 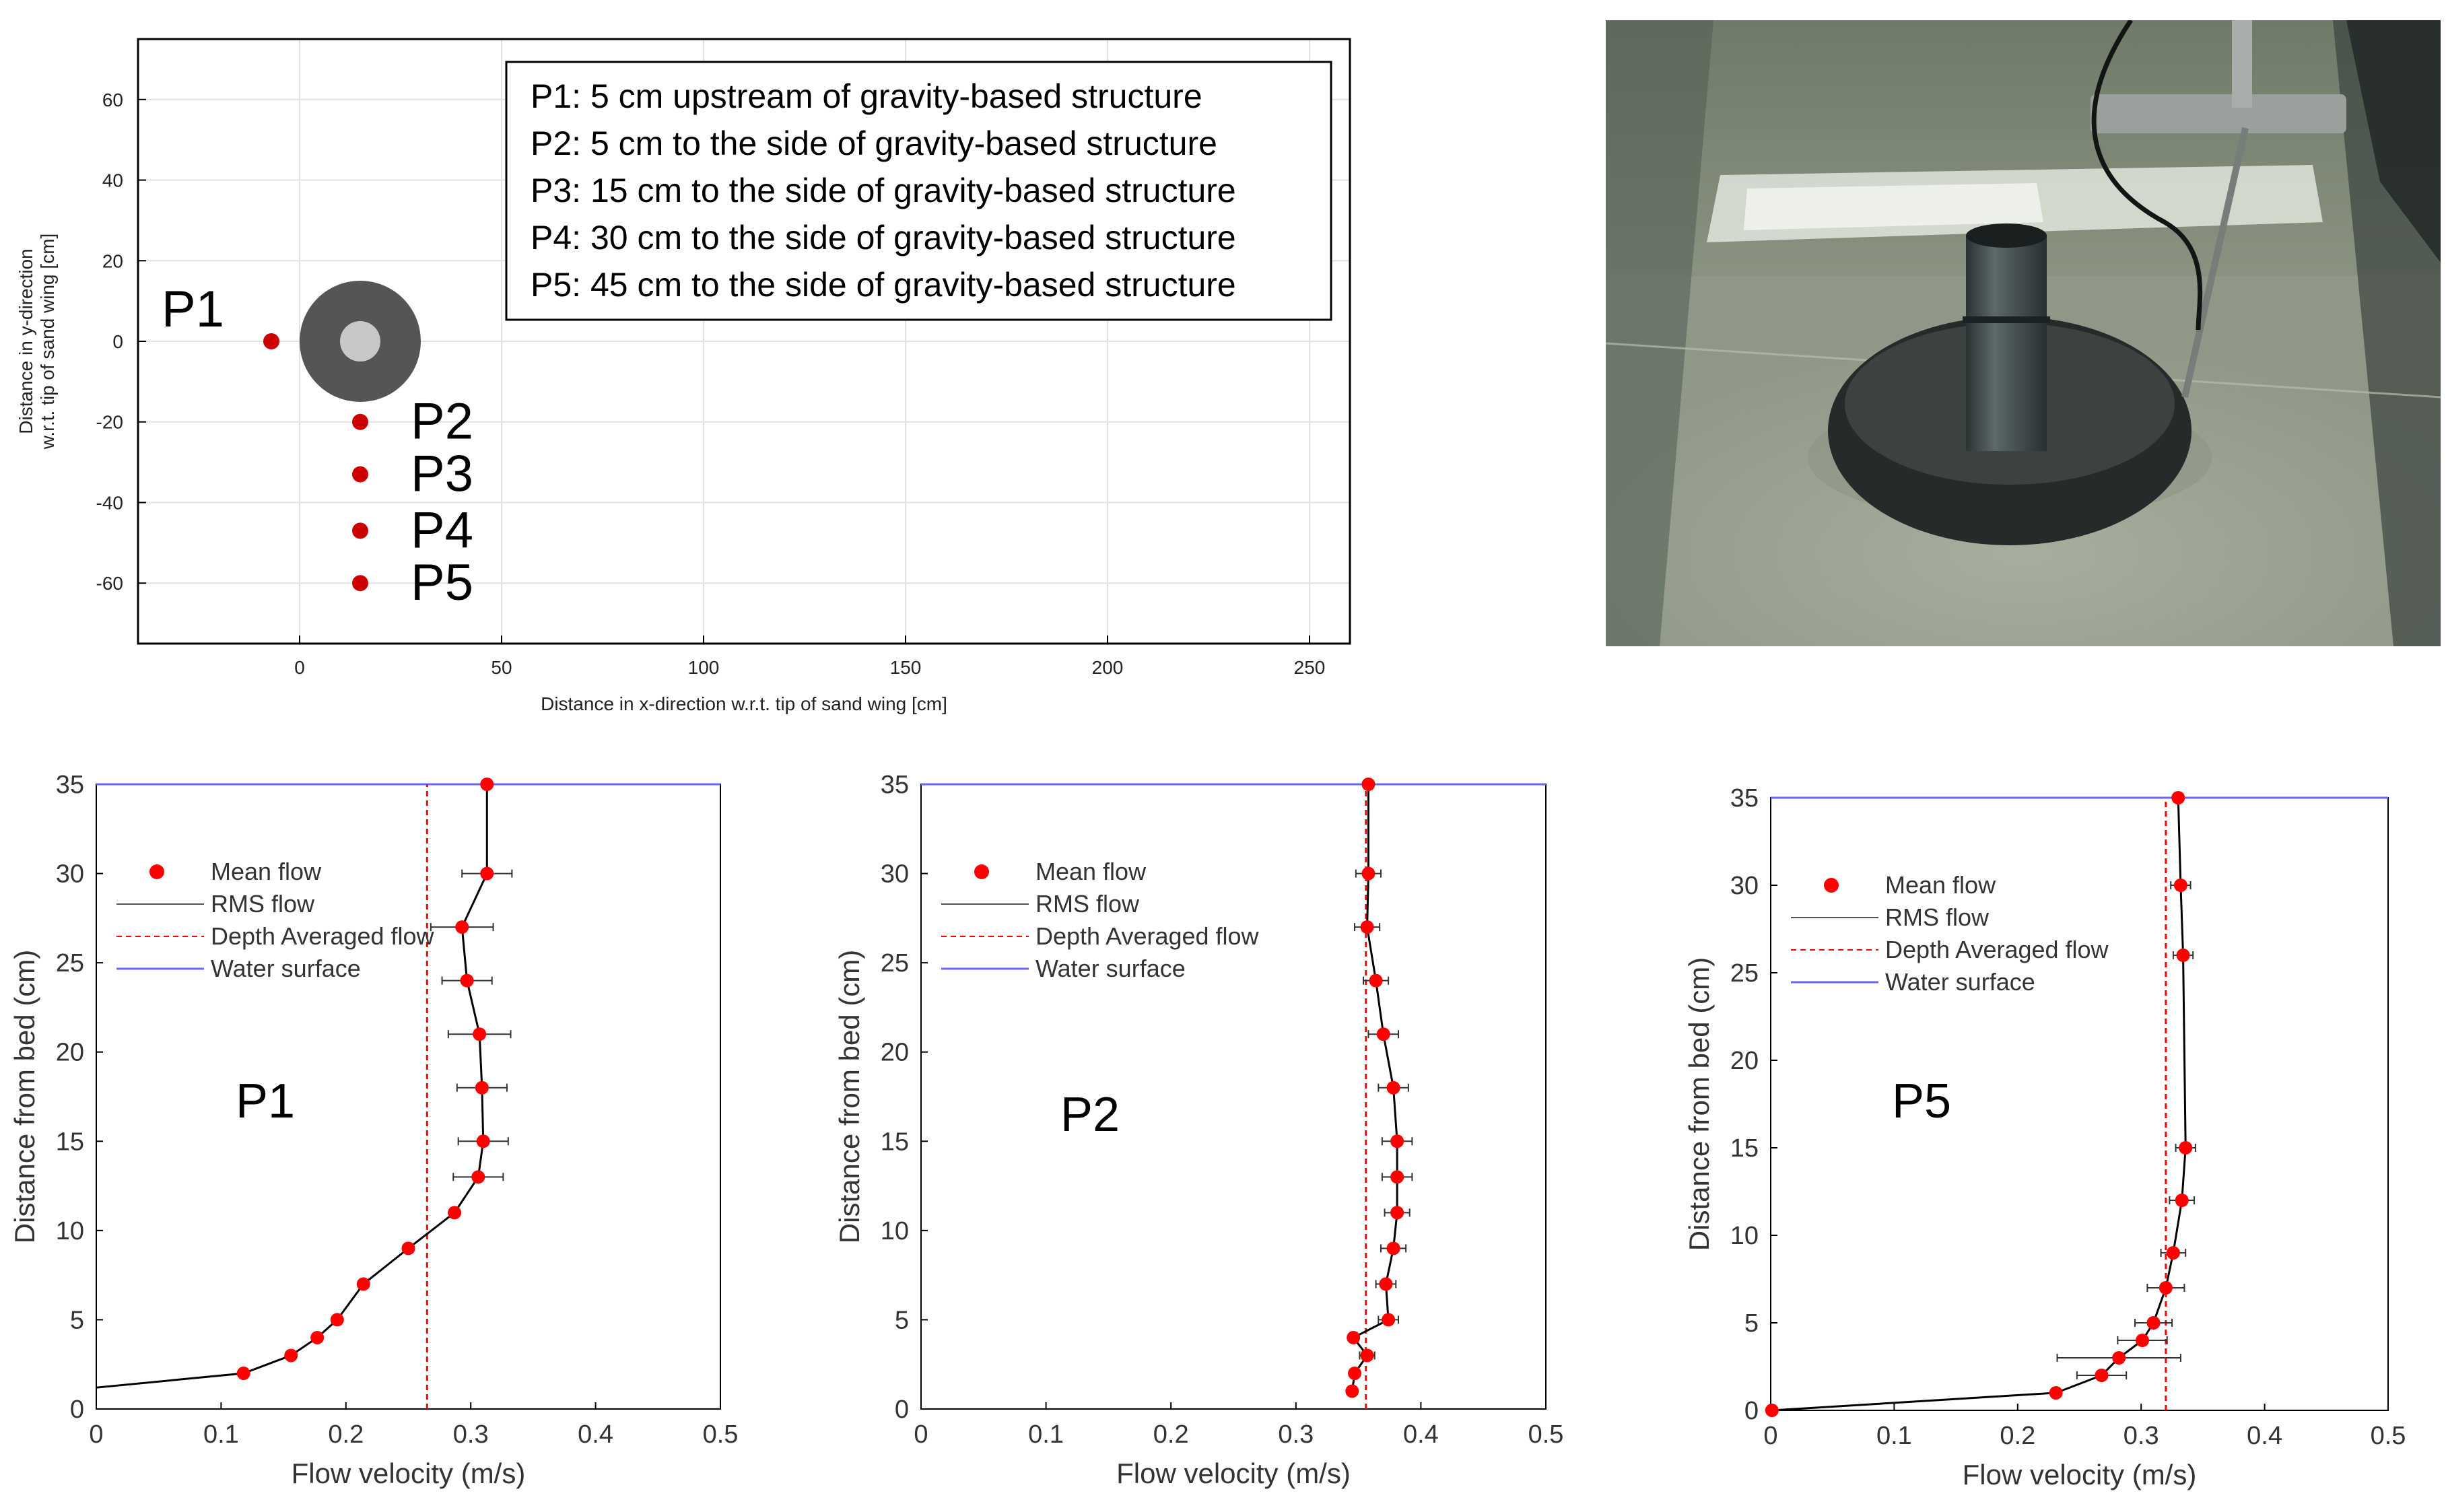 What do you see at coordinates (1421, 1434) in the screenshot?
I see `x-tick-label: 0.4` at bounding box center [1421, 1434].